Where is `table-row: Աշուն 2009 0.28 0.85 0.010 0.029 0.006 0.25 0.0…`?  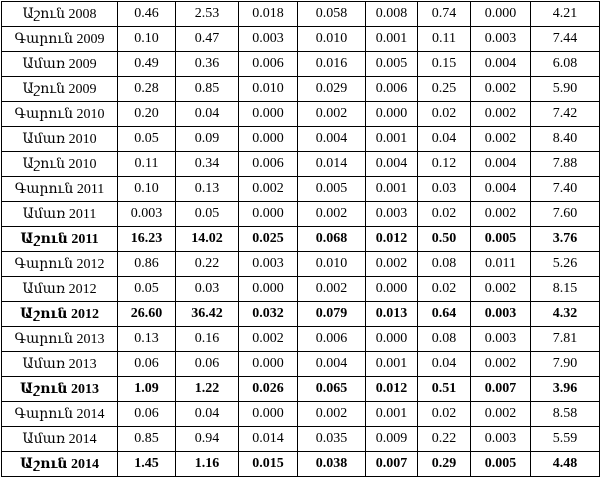 table-row: Աշուն 2009 0.28 0.85 0.010 0.029 0.006 0.25 0.0… is located at coordinates (300, 89).